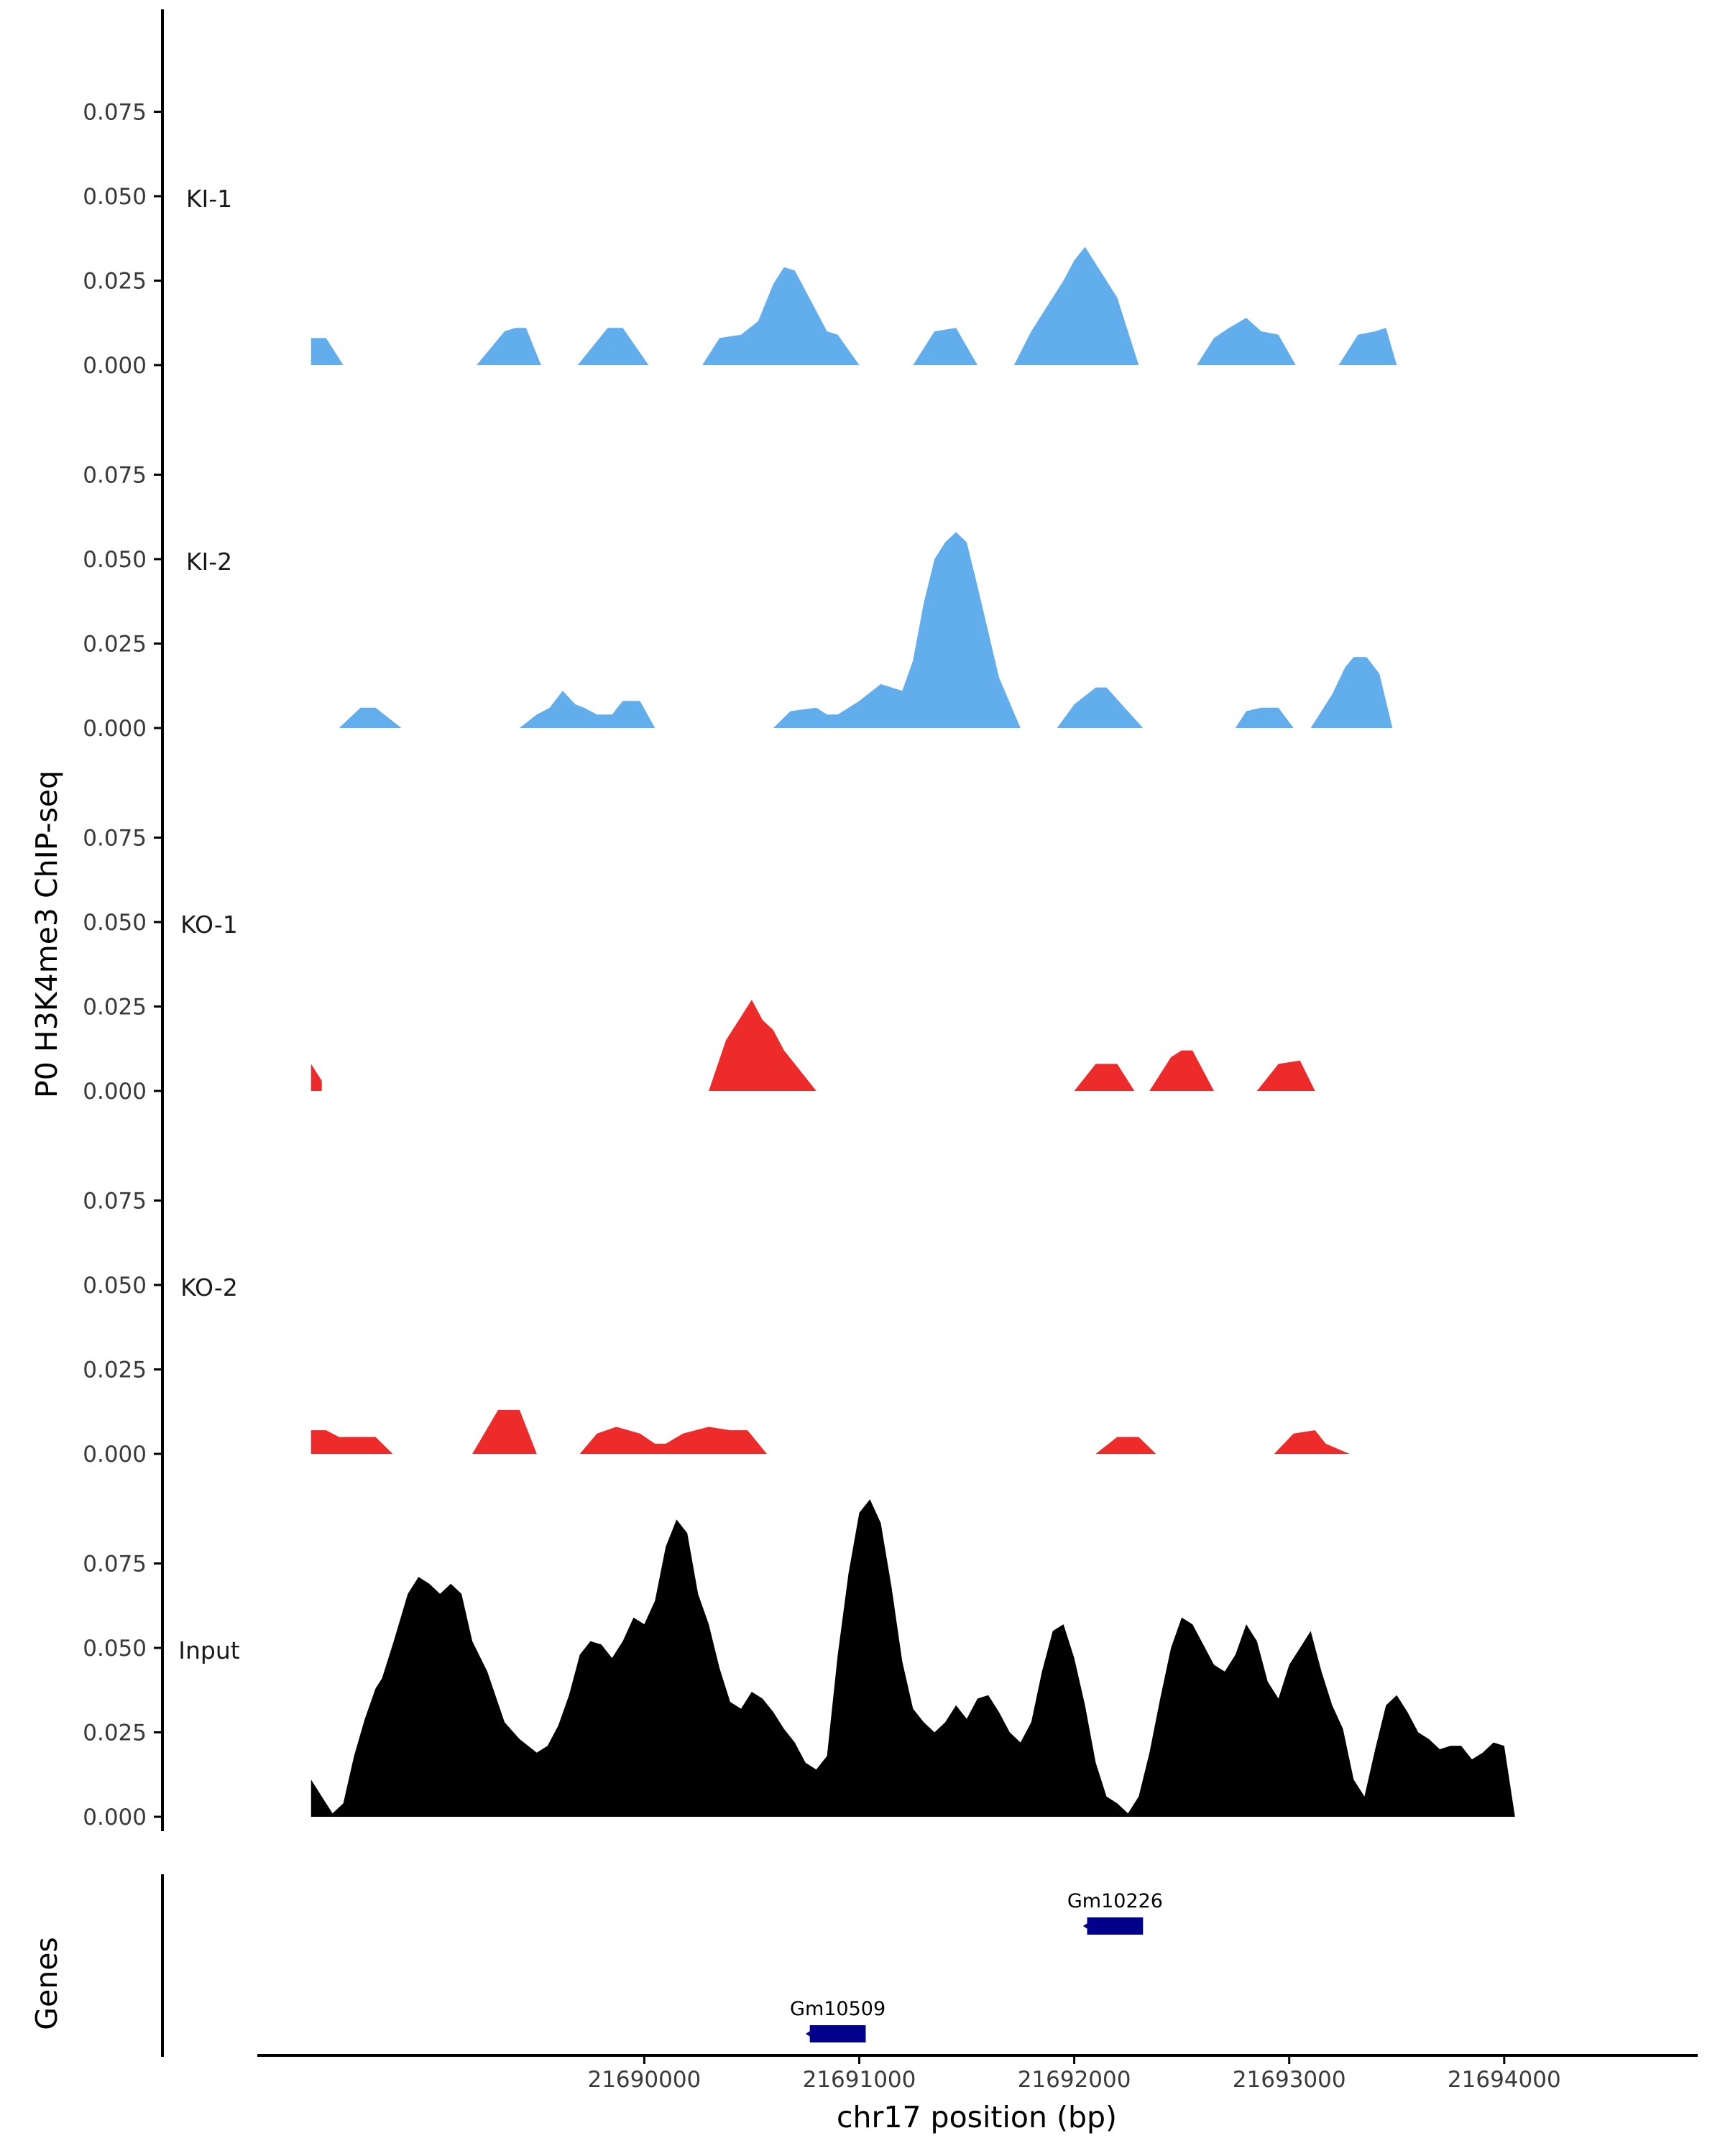 The width and height of the screenshot is (1725, 2156). I want to click on gene-label: Gm10226, so click(1115, 1901).